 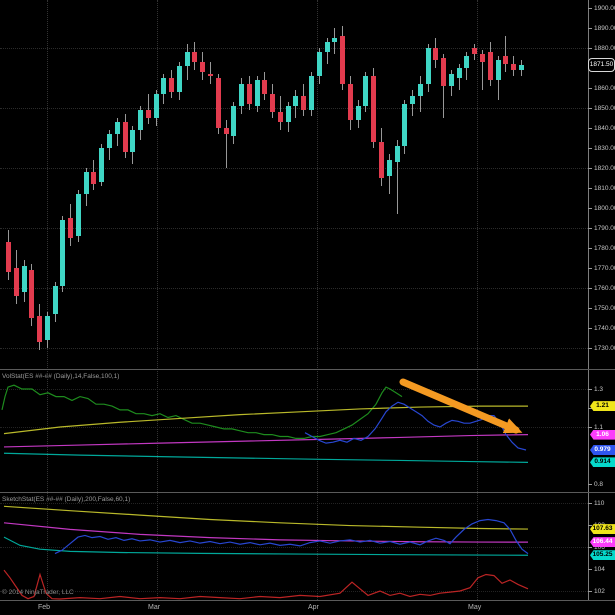 I want to click on volstat-indicator-label: VolStat(ES ##-## (Daily),14,False,100,1), so click(x=61, y=376).